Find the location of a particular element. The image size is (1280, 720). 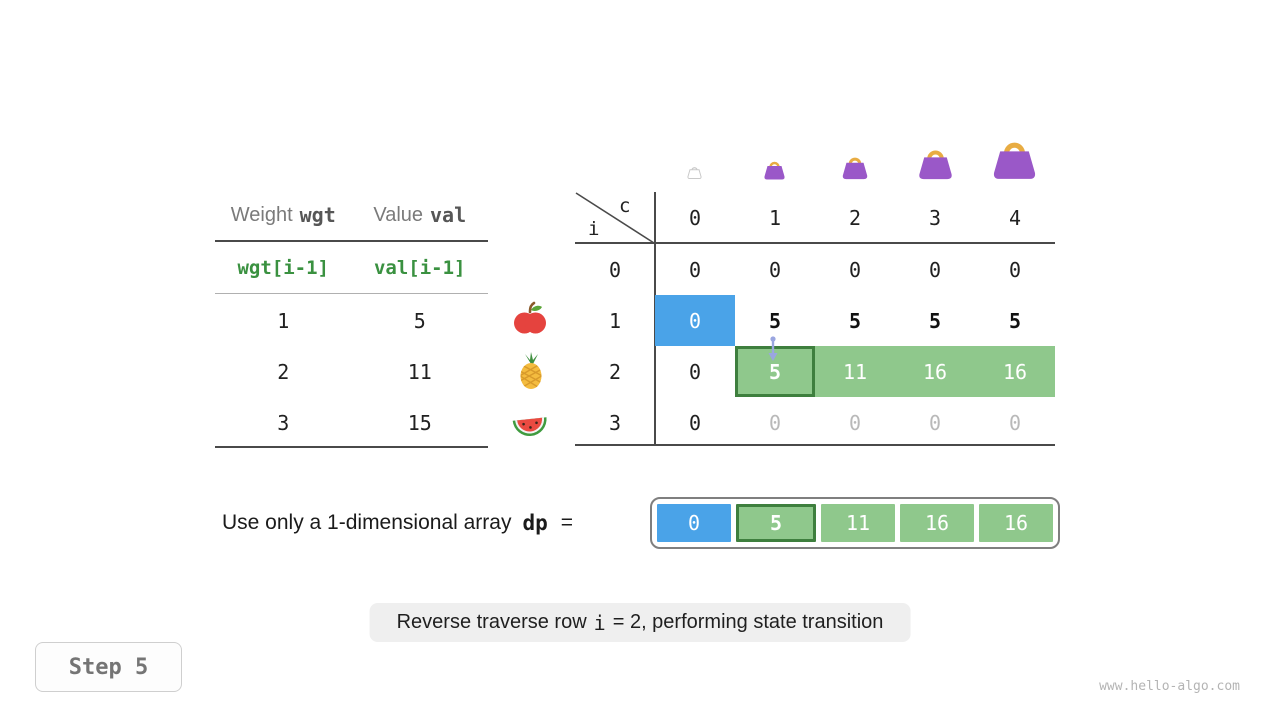

item-row-1: 1 5 is located at coordinates (351, 321).